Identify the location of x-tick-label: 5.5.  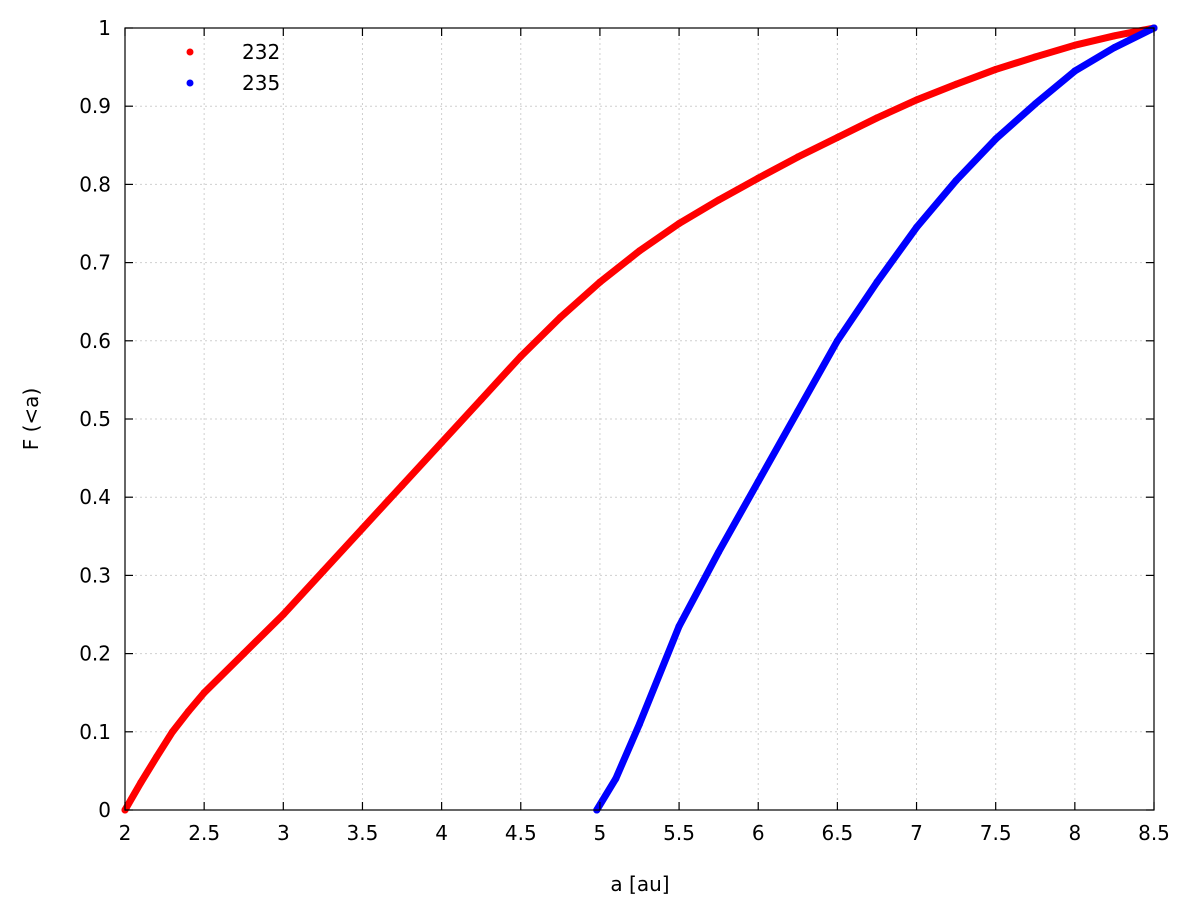
(679, 833).